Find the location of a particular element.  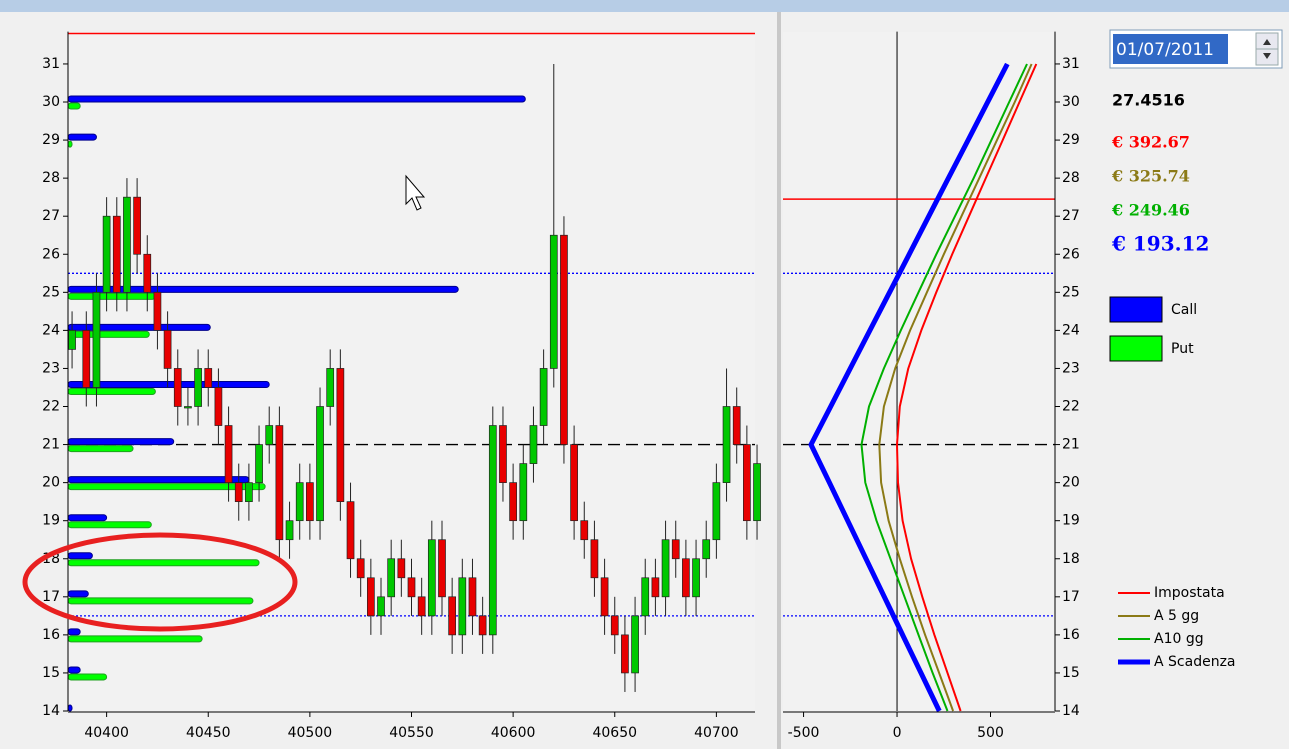

legend-label: Impostata is located at coordinates (1189, 593).